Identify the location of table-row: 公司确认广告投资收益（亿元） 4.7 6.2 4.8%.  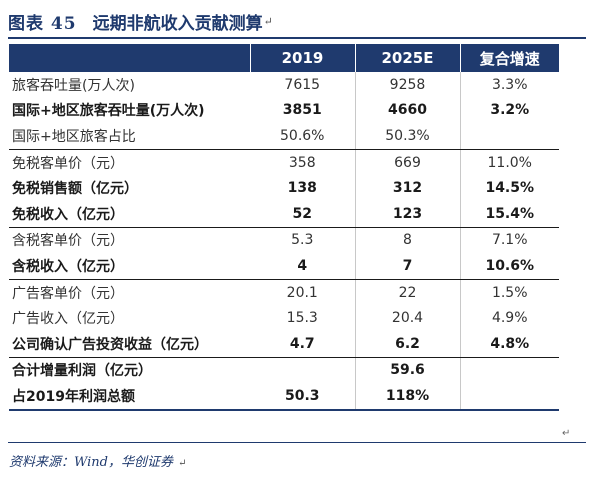
(284, 344).